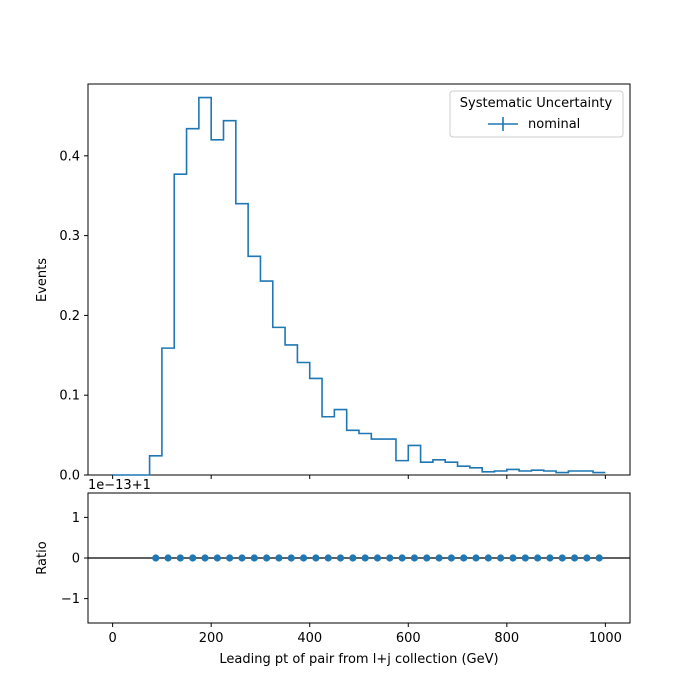  I want to click on ratio-x-ticks: 0 200 400 600 800 1000, so click(365, 634).